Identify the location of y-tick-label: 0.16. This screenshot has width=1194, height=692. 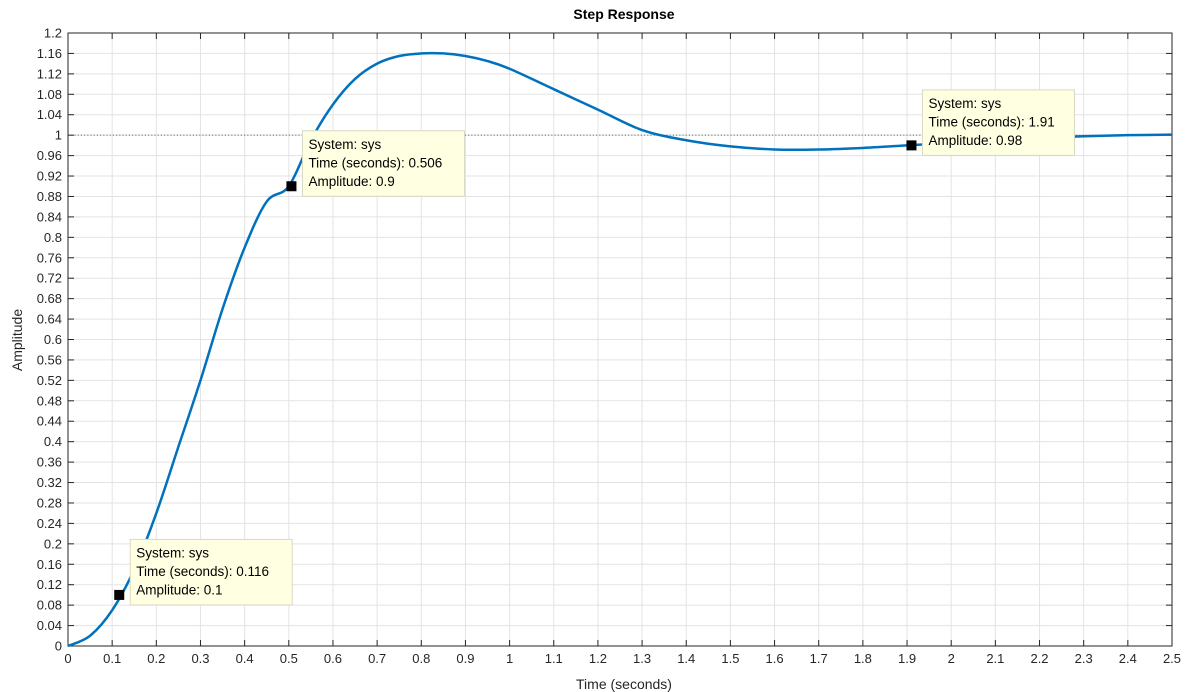
(49, 564).